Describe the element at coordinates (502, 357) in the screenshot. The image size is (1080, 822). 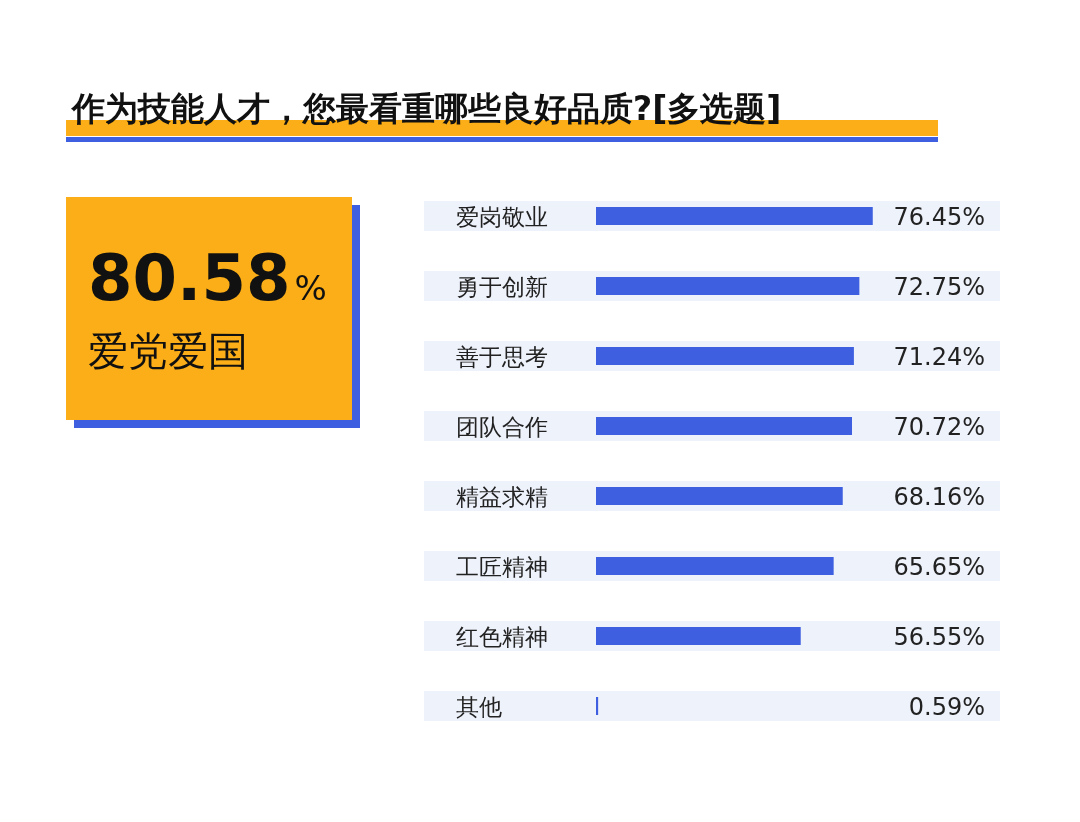
I see `y-tick-label: 善于思考` at that location.